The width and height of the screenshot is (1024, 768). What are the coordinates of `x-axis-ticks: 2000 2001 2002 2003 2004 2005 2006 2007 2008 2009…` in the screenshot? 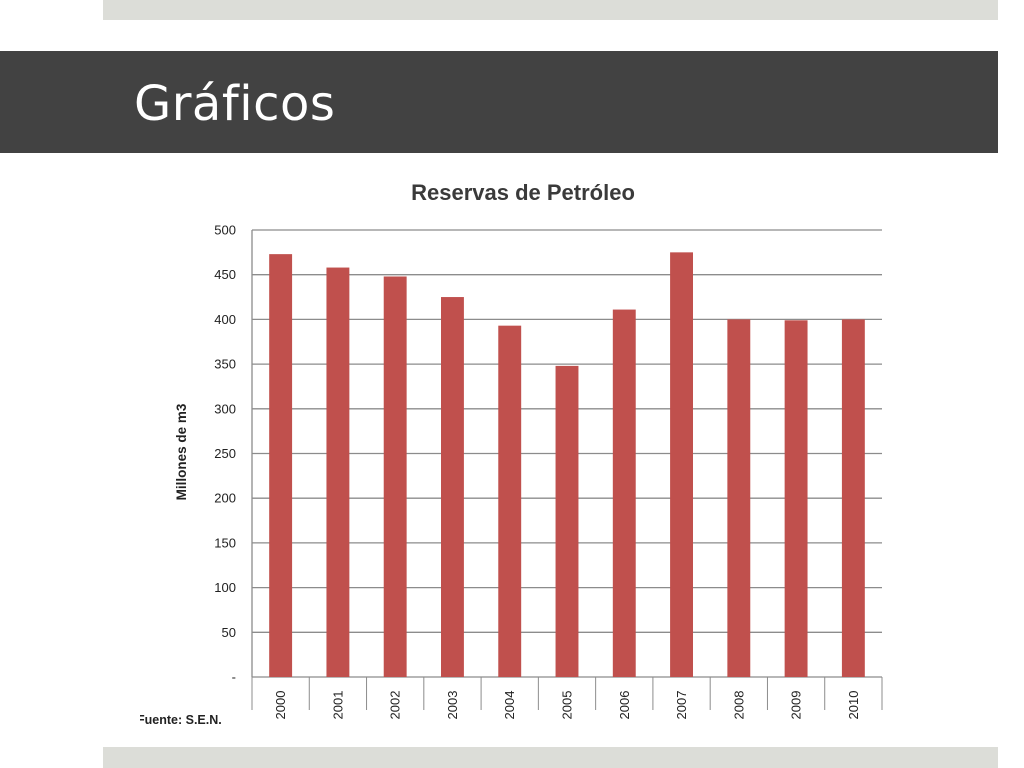 It's located at (567, 705).